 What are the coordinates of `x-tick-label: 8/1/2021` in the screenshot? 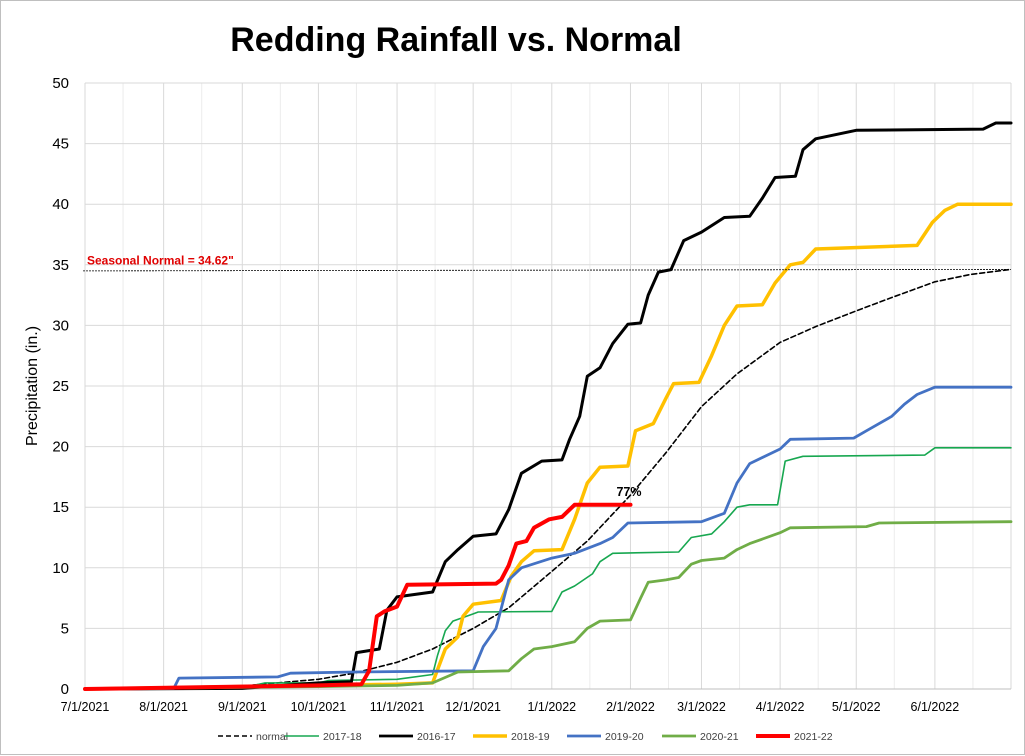 It's located at (163, 707).